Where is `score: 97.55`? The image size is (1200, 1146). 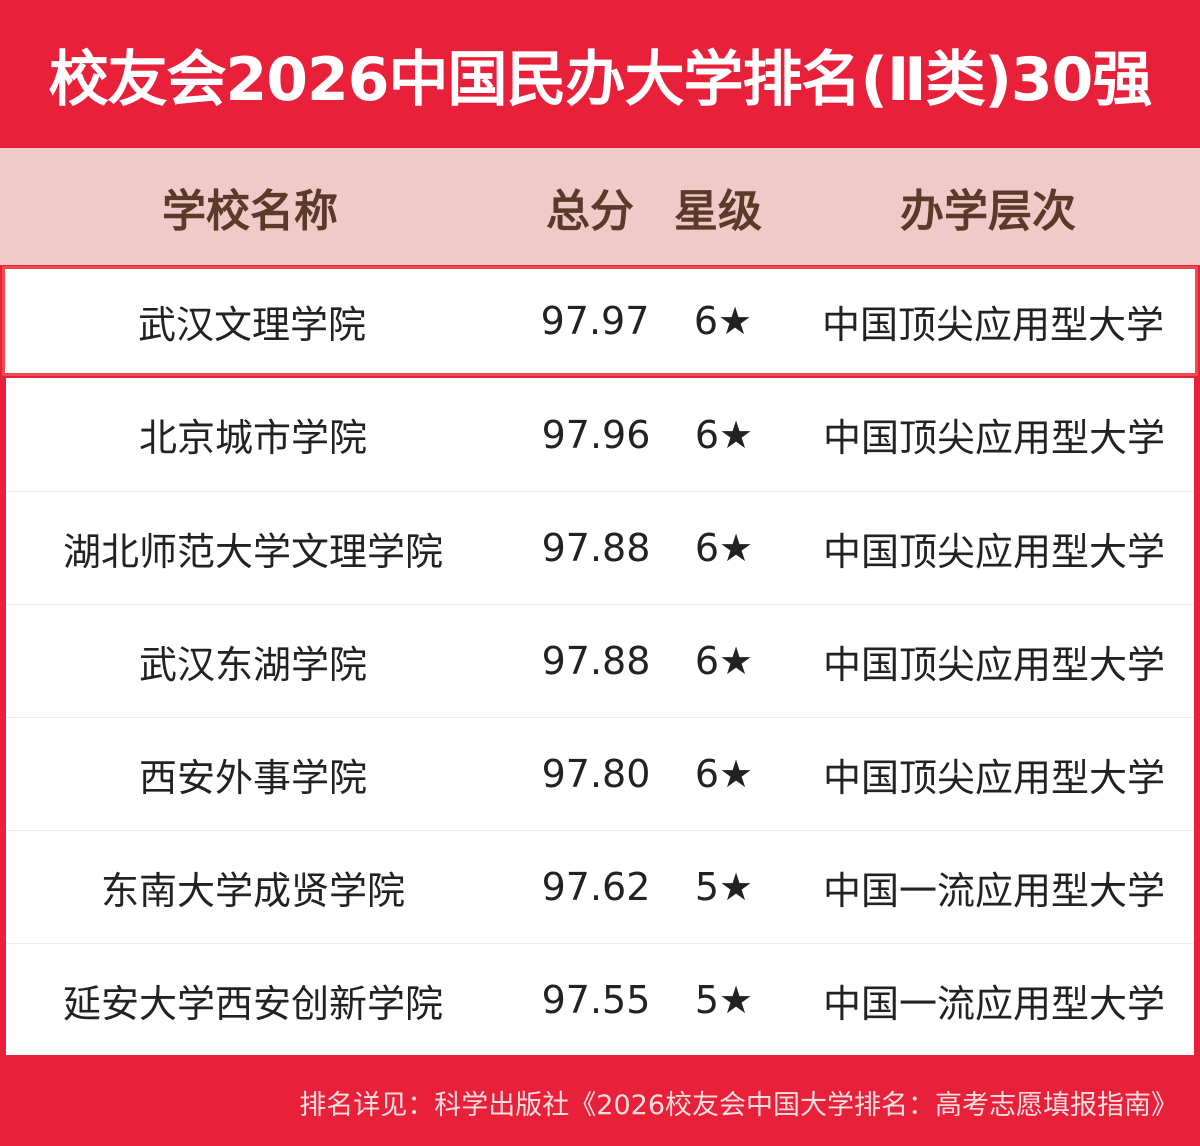 score: 97.55 is located at coordinates (596, 1000).